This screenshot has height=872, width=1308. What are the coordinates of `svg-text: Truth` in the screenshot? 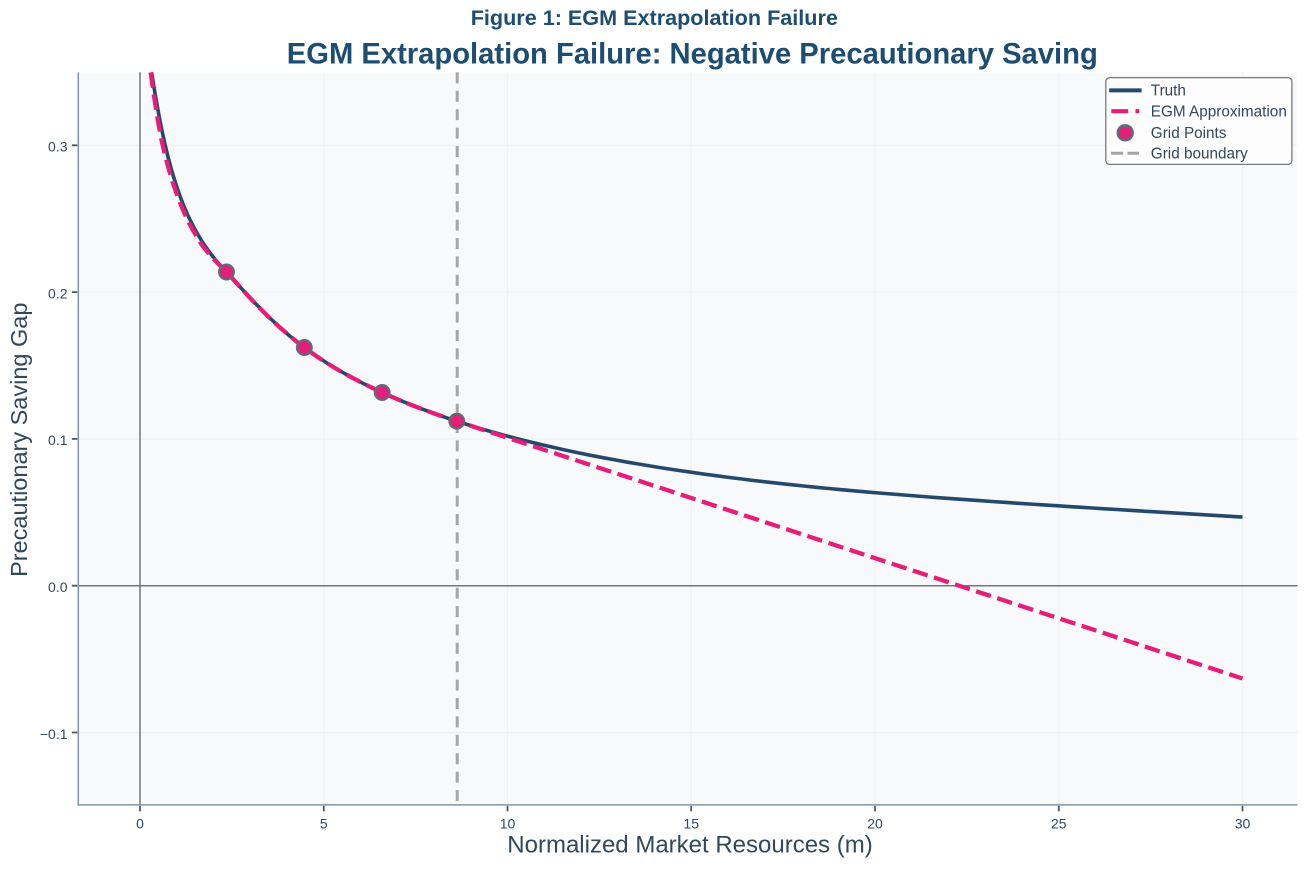 It's located at (1168, 91).